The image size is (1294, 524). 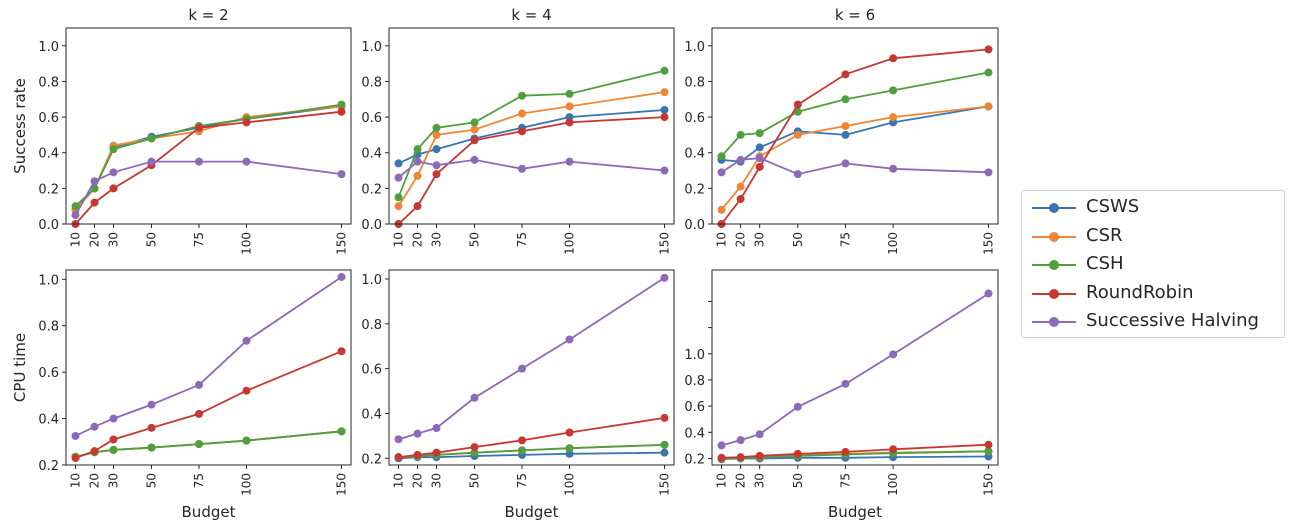 I want to click on series-line-csr, so click(x=208, y=158).